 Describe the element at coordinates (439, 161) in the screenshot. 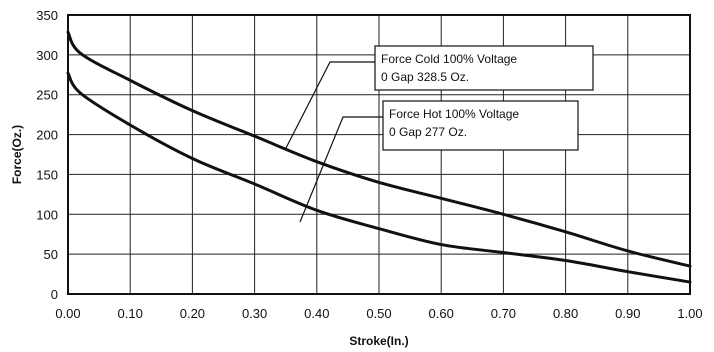

I see `annotation-force-hot: Force Hot 100% Voltage 0 Gap 277 Oz.` at that location.